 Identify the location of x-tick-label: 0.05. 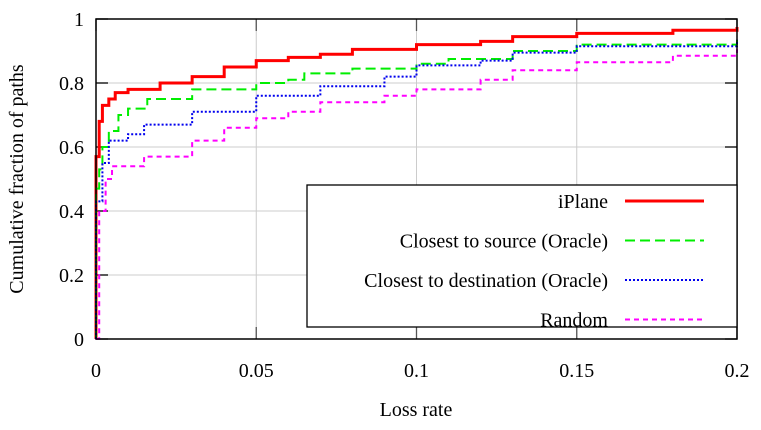
(256, 371).